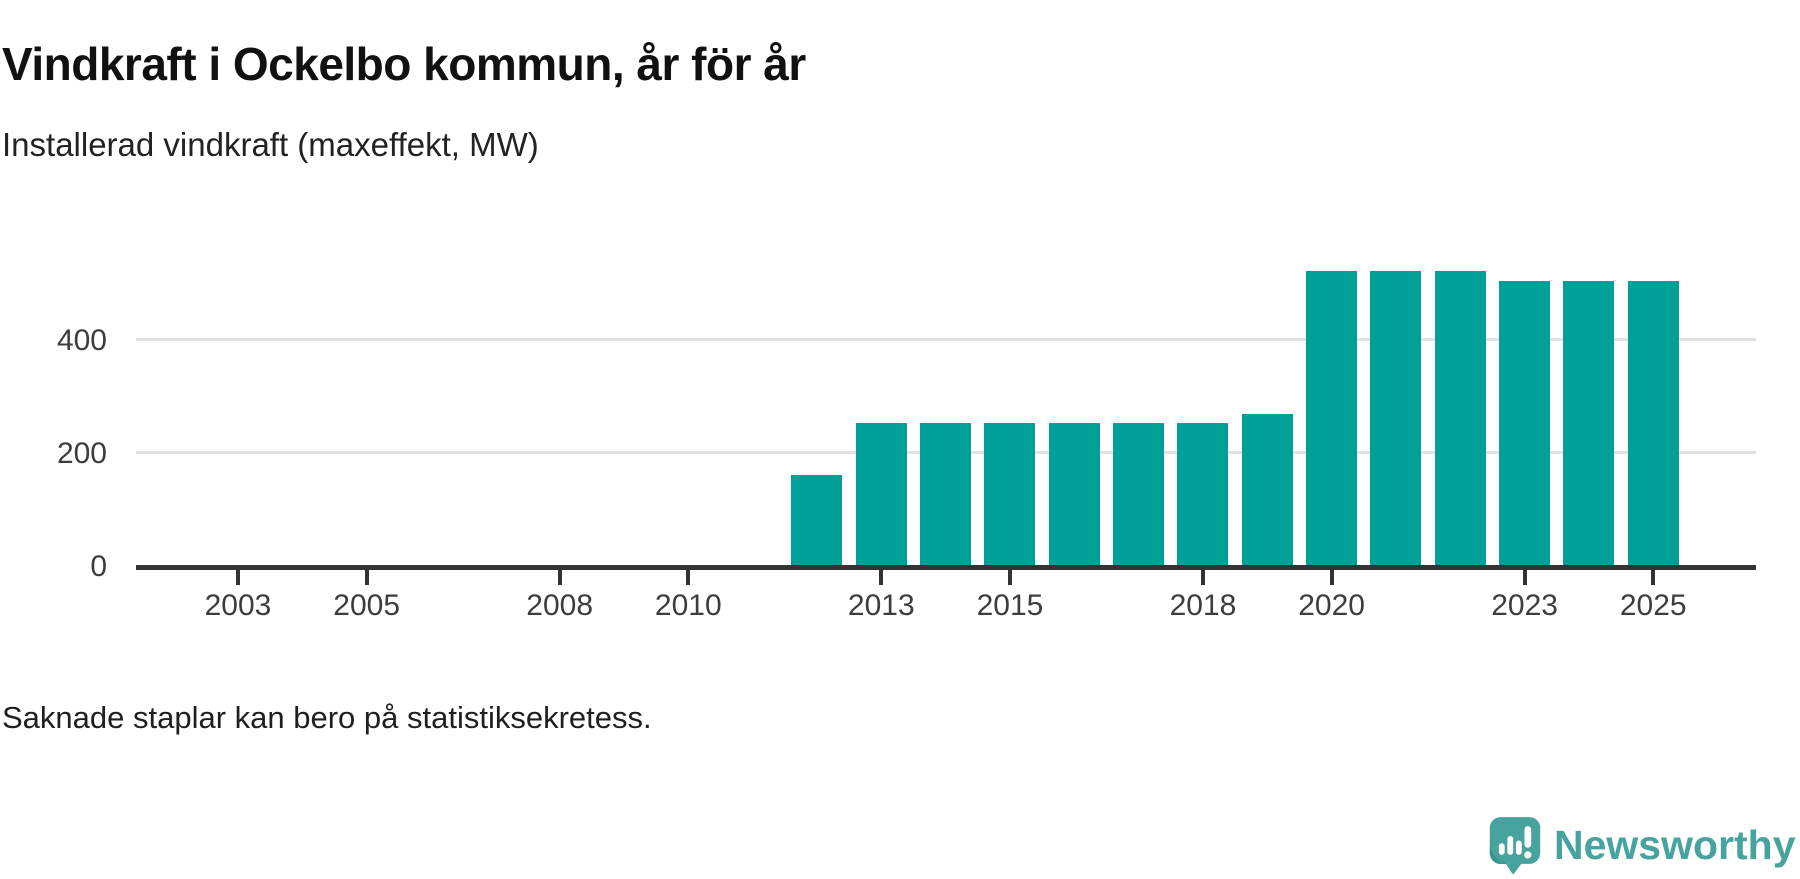  I want to click on x-tick-2025, so click(1653, 577).